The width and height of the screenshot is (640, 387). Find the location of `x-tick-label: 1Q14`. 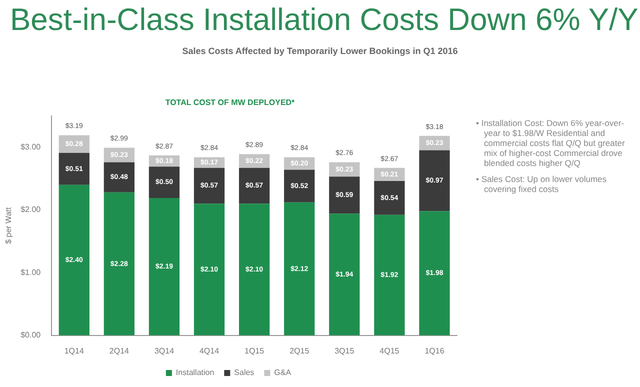

x-tick-label: 1Q14 is located at coordinates (74, 351).